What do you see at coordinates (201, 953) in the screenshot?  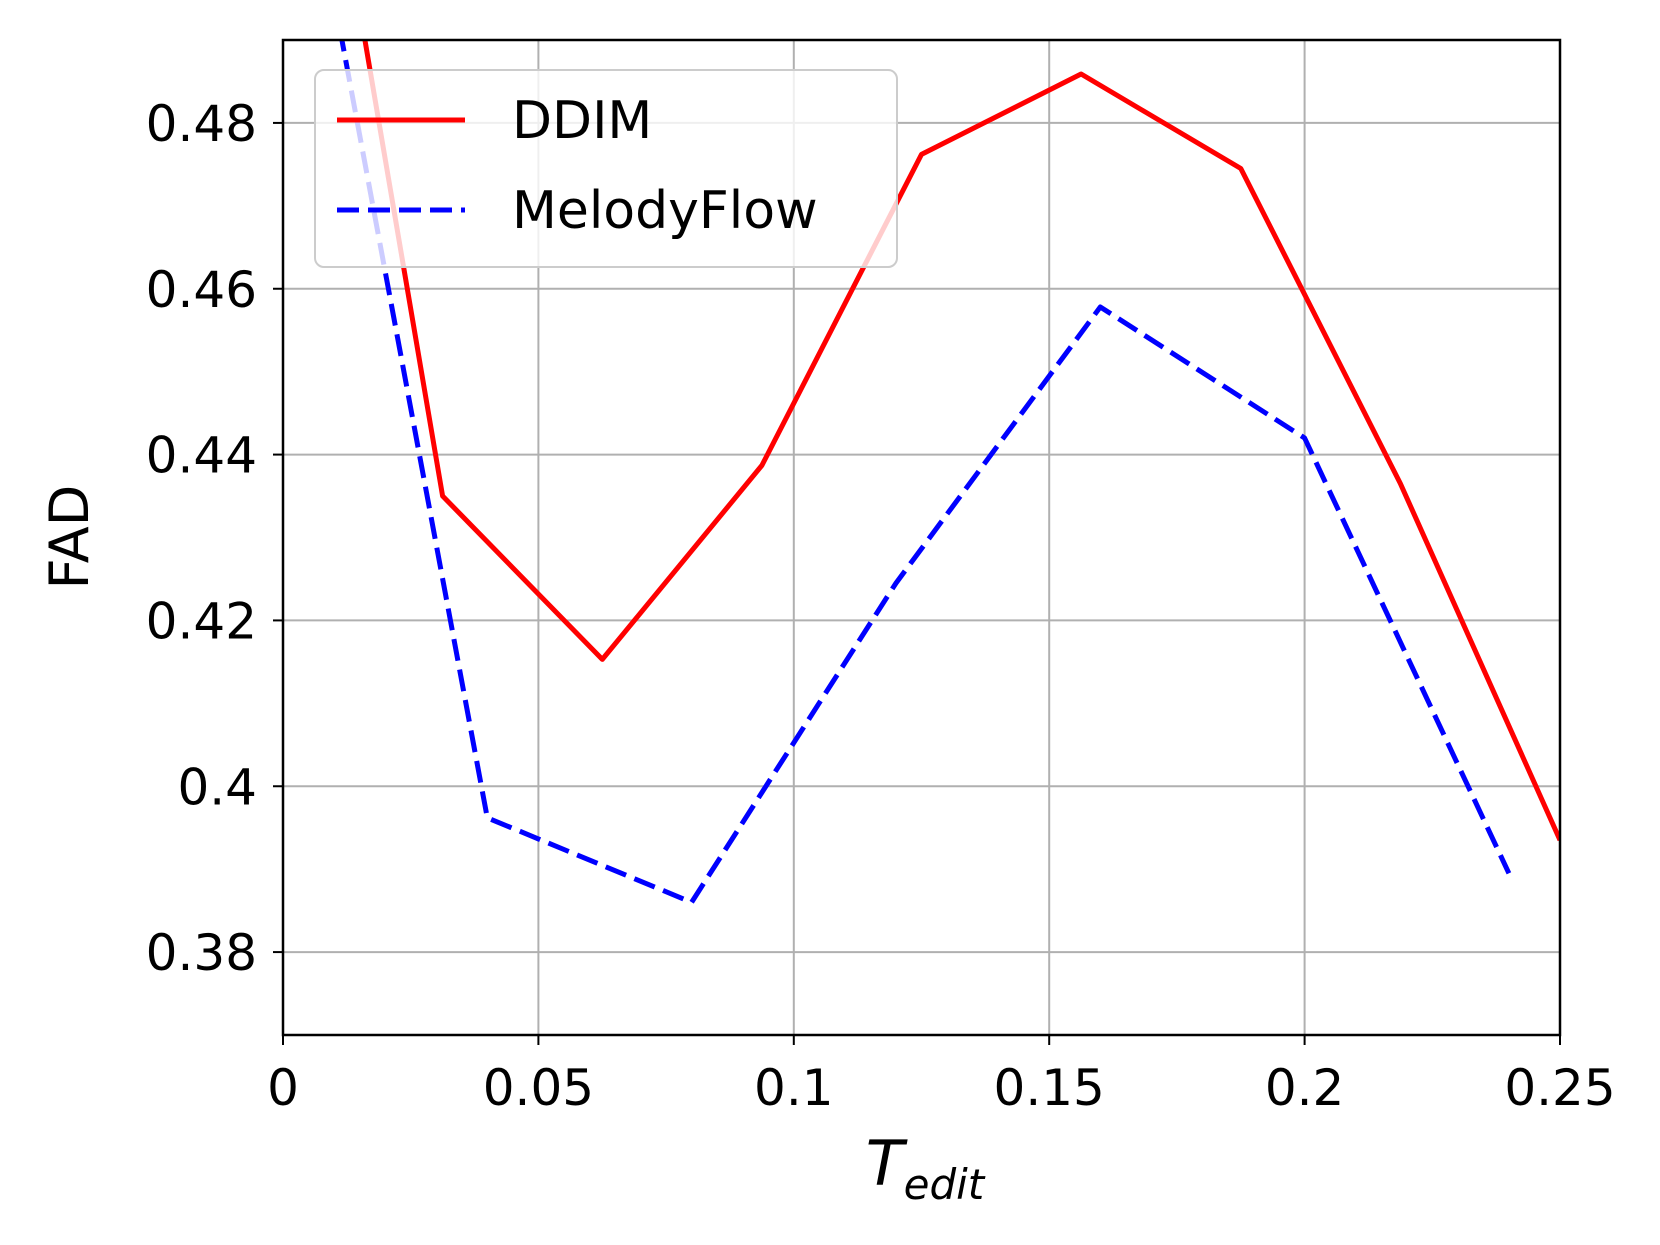 I see `y-tick-label: 0.38` at bounding box center [201, 953].